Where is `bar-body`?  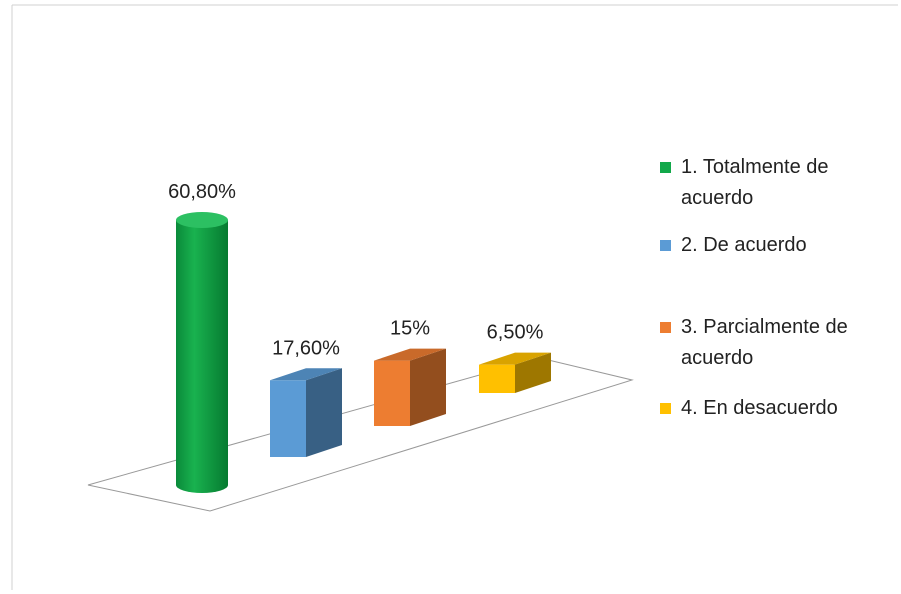 bar-body is located at coordinates (202, 356).